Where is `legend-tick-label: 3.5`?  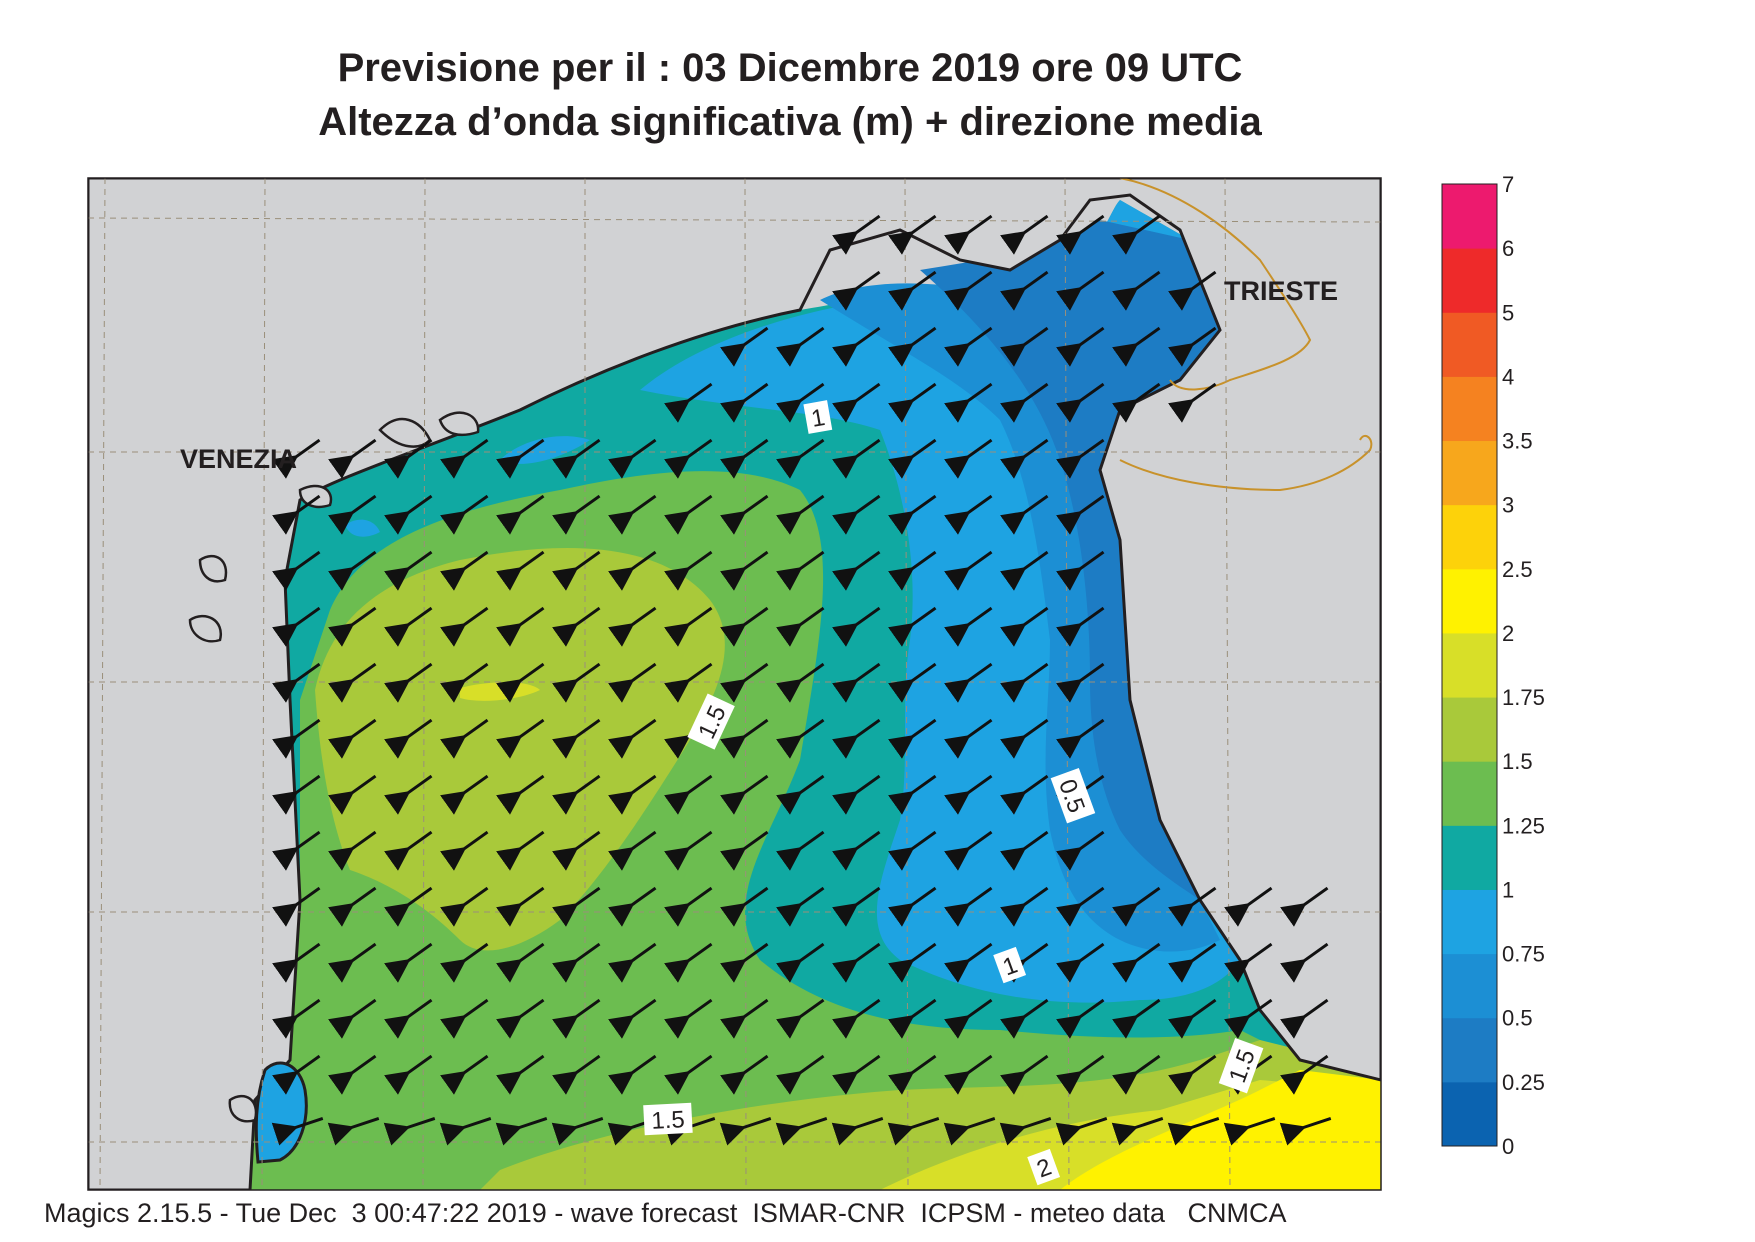 legend-tick-label: 3.5 is located at coordinates (1517, 441).